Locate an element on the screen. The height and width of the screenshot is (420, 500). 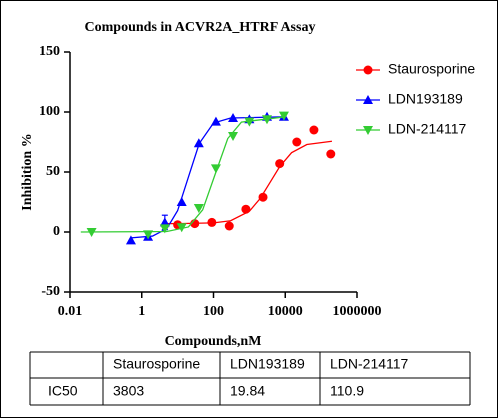
table-row-label: IC50 is located at coordinates (63, 391).